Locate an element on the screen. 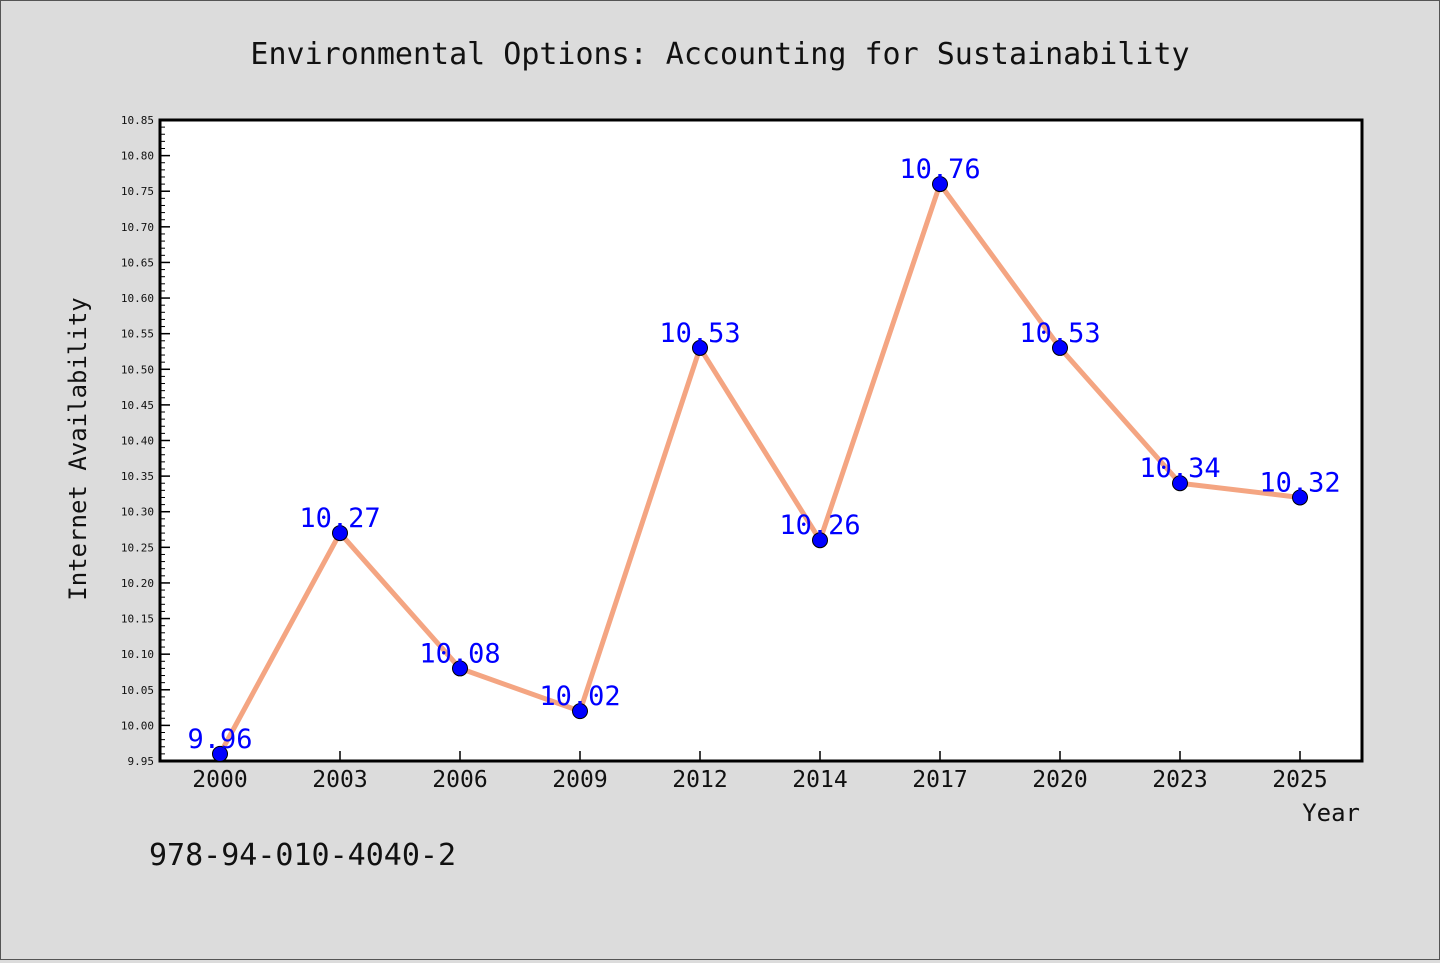 The width and height of the screenshot is (1440, 963). x-tick-label: 2020 is located at coordinates (1059, 780).